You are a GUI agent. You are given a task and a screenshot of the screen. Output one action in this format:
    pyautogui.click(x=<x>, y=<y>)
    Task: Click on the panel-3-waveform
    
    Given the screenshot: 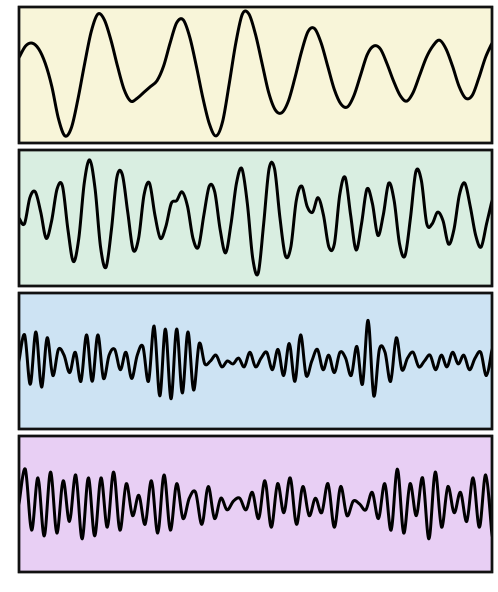 What is the action you would take?
    pyautogui.click(x=255, y=359)
    